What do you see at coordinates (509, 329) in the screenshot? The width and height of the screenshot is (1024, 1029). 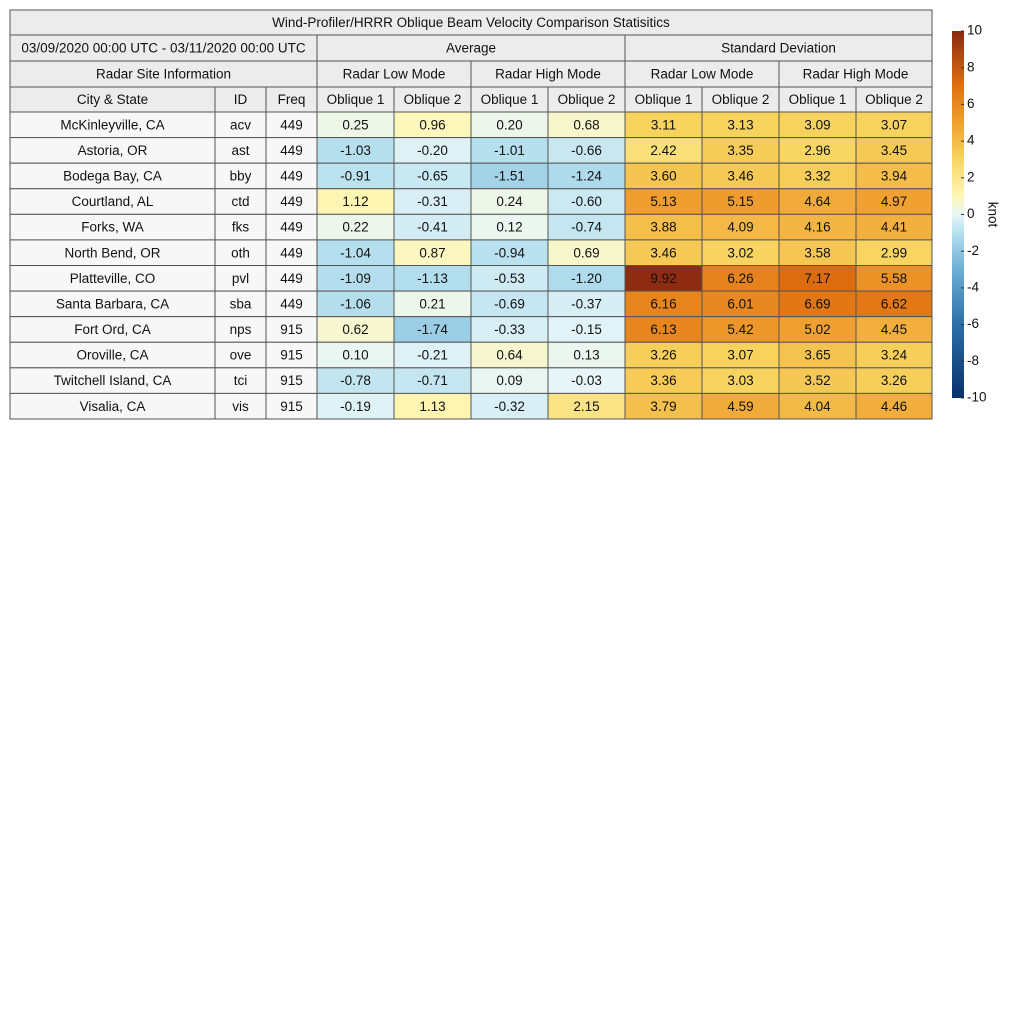 I see `value: -0.33` at bounding box center [509, 329].